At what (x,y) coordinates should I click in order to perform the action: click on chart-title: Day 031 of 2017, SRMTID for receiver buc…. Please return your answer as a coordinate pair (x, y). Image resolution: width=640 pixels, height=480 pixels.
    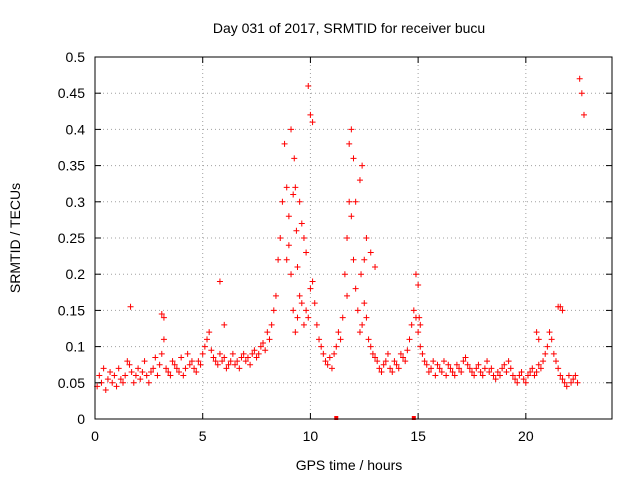
    Looking at the image, I should click on (349, 28).